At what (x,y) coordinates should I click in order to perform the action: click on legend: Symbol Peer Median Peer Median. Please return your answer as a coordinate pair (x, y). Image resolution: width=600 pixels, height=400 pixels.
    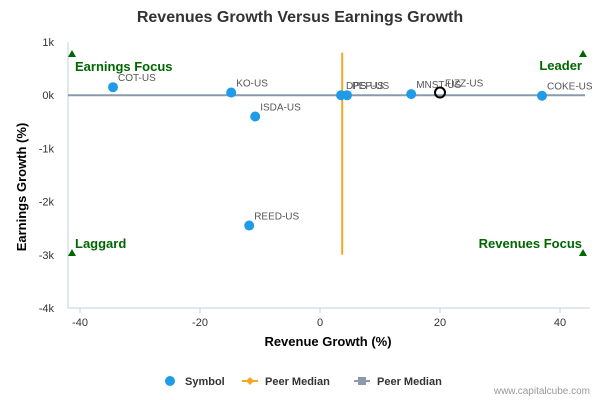
    Looking at the image, I should click on (303, 382).